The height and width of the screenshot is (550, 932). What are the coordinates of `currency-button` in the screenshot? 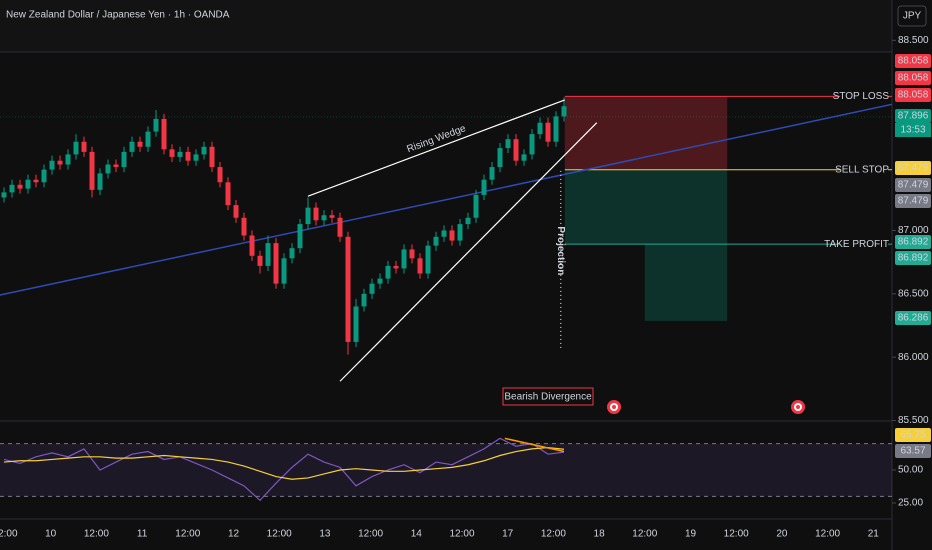 It's located at (912, 16).